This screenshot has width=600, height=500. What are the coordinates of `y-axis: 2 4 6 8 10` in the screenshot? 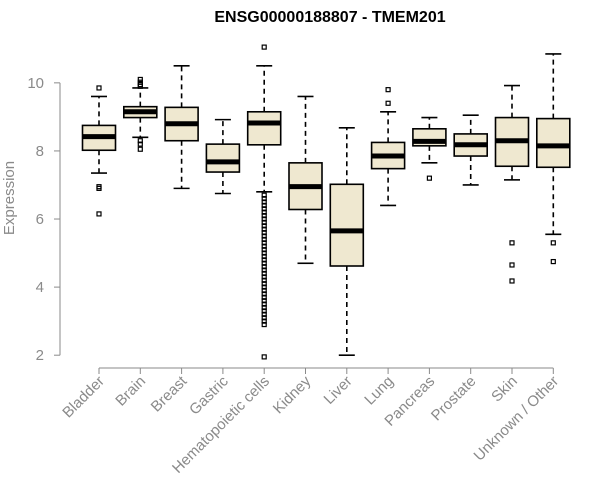 It's located at (44, 219).